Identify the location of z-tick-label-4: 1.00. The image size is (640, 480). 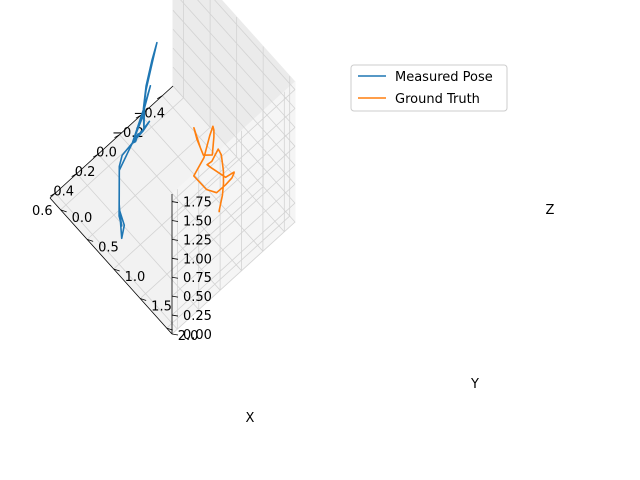
(197, 259).